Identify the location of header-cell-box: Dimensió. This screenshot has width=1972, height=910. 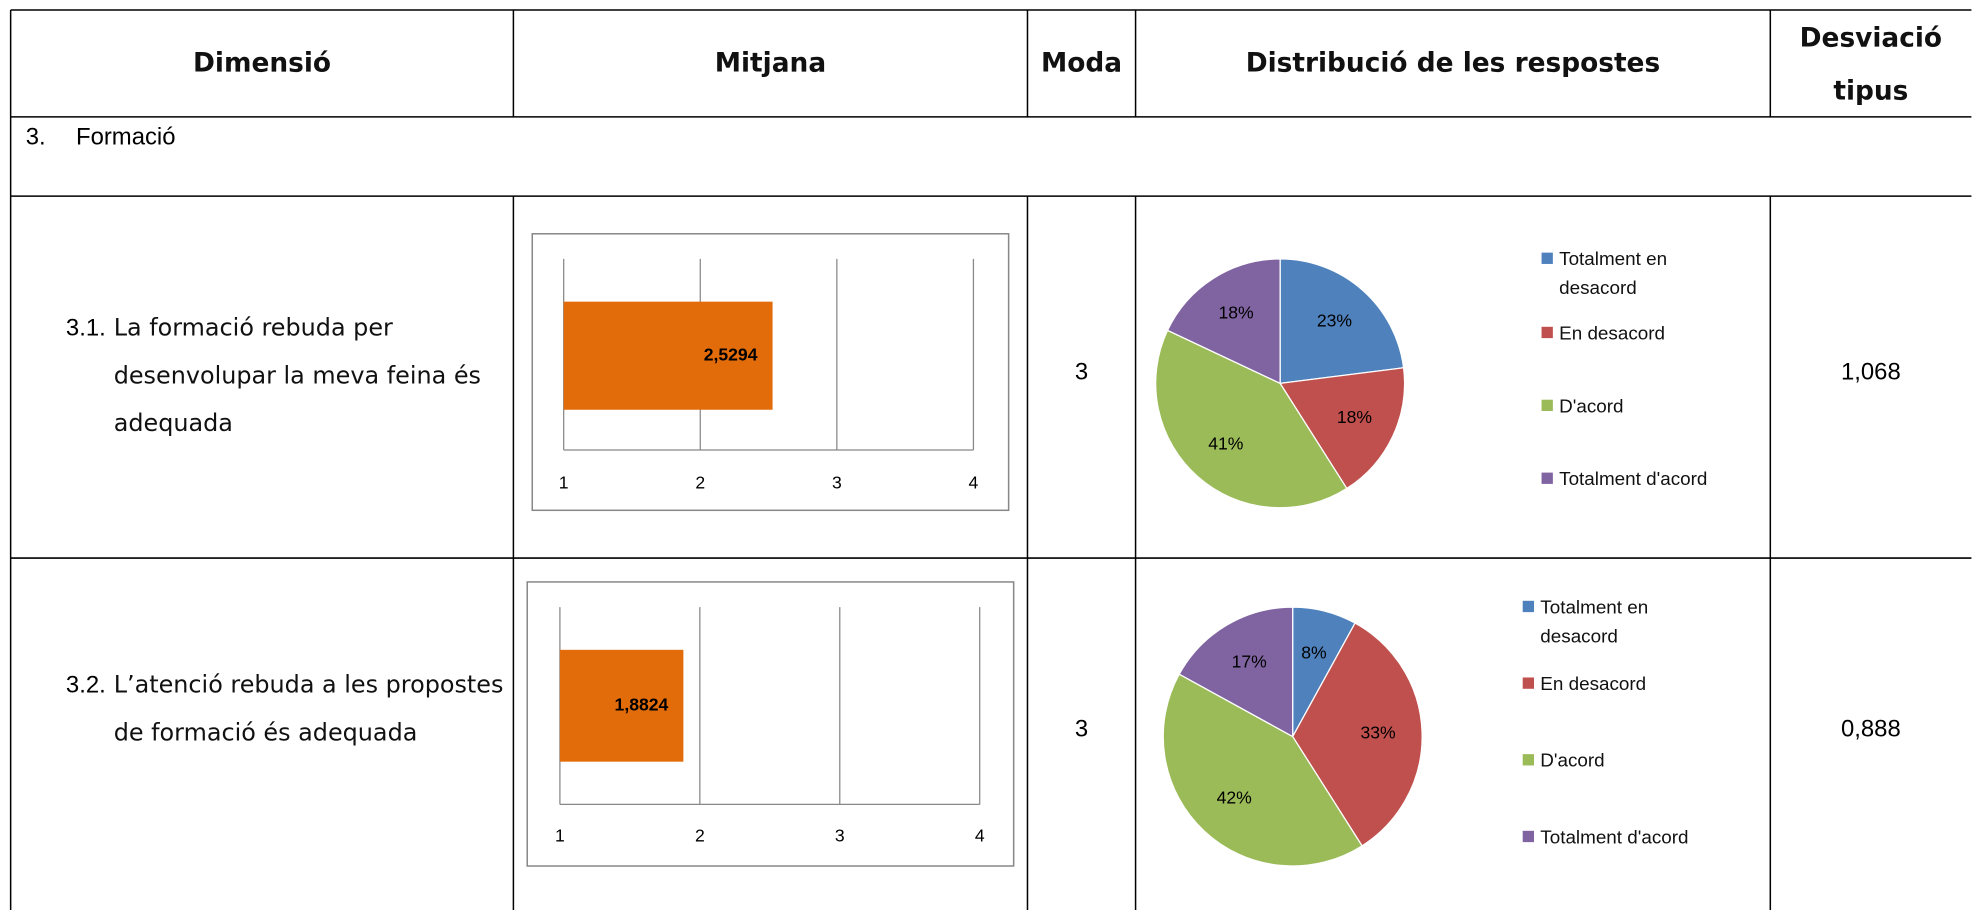
(262, 62).